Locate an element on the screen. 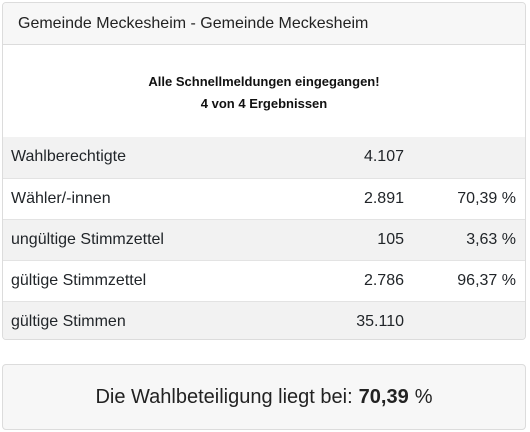  table-row: gültige Stimmen 35.110 is located at coordinates (264, 319).